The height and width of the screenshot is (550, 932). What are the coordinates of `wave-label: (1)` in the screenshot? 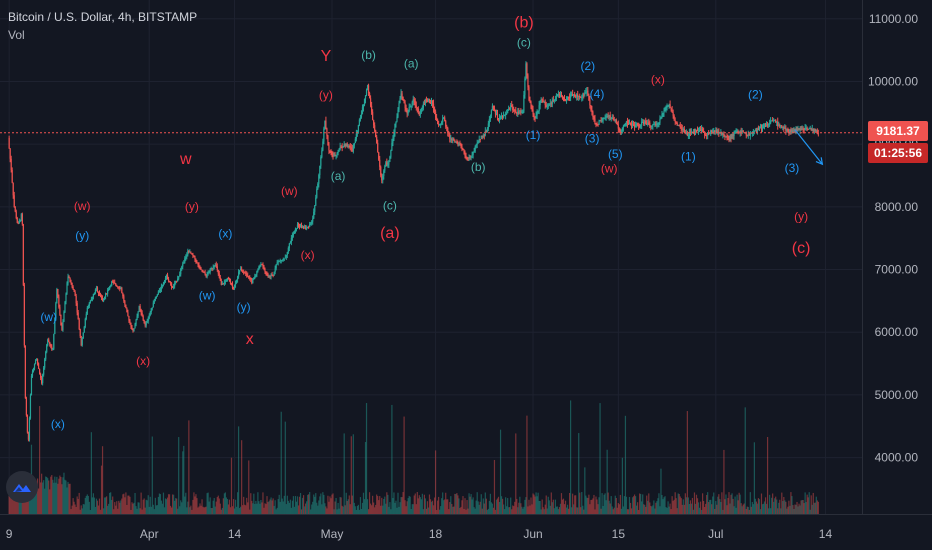 It's located at (533, 135).